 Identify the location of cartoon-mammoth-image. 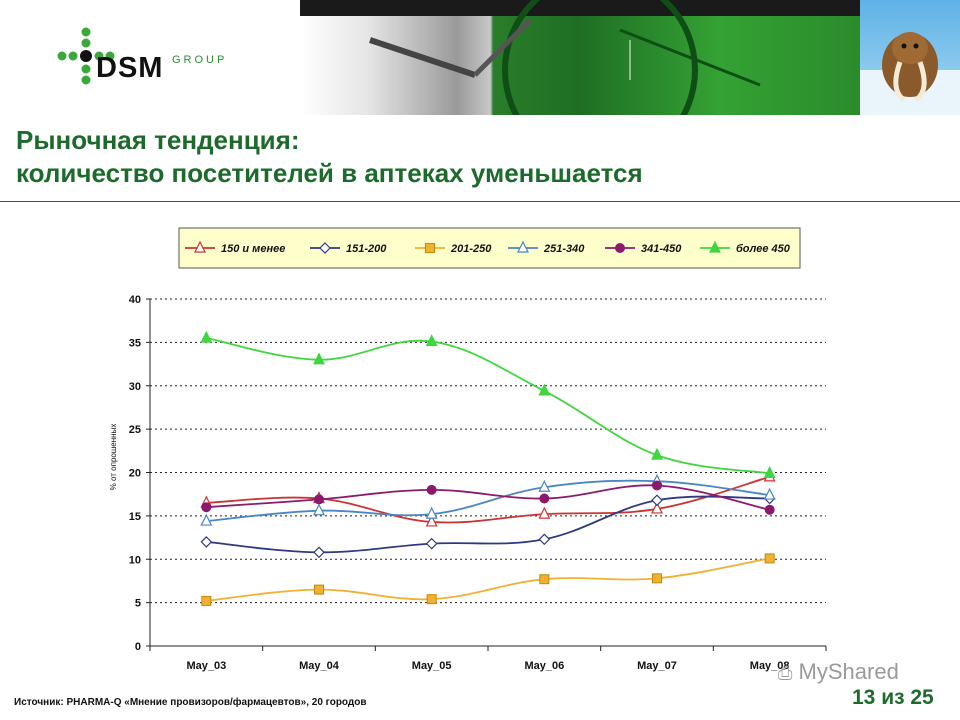
(910, 57).